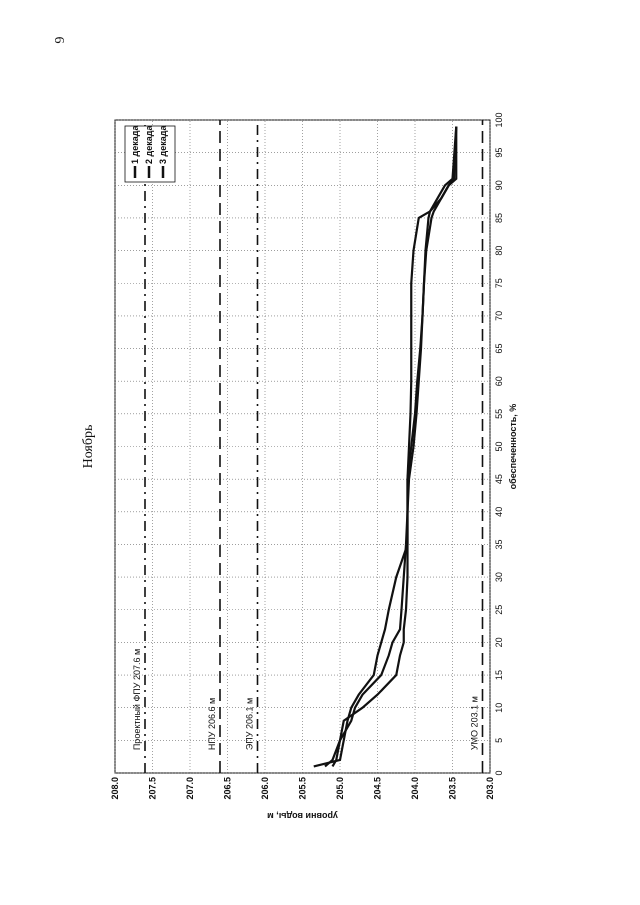 The height and width of the screenshot is (905, 640). I want to click on reference-label: УМО 203.1 м, so click(475, 723).